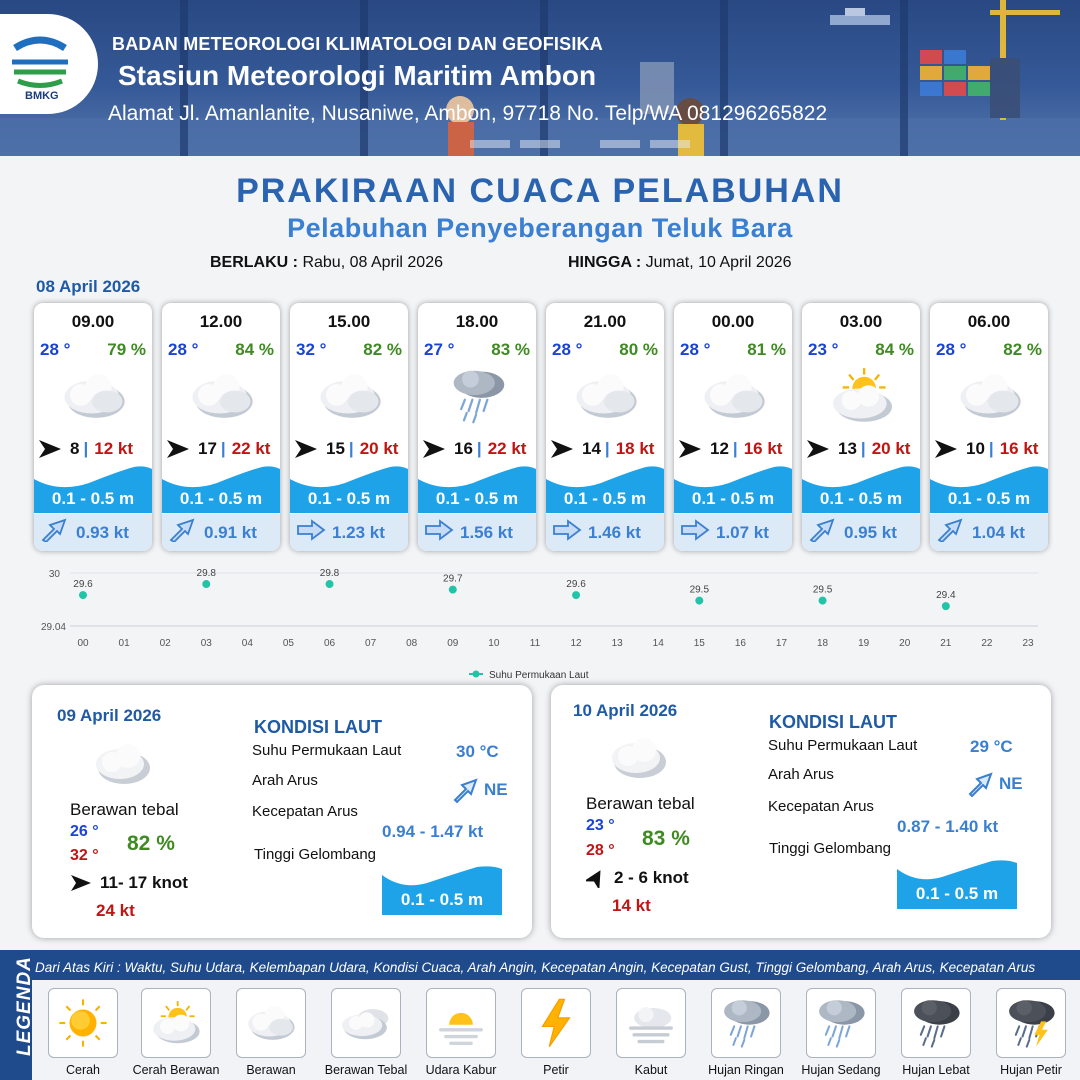 Image resolution: width=1080 pixels, height=1080 pixels. Describe the element at coordinates (841, 1070) in the screenshot. I see `legend-item-label: Hujan Sedang` at that location.